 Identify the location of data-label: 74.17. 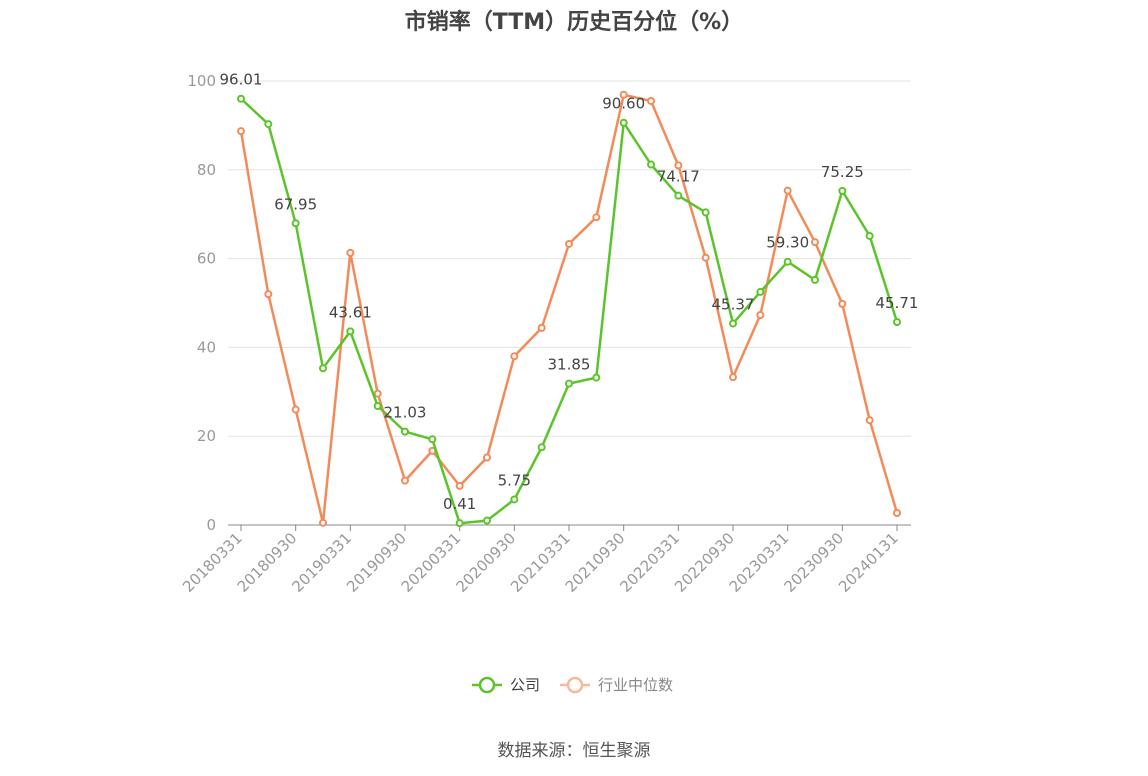
(678, 177).